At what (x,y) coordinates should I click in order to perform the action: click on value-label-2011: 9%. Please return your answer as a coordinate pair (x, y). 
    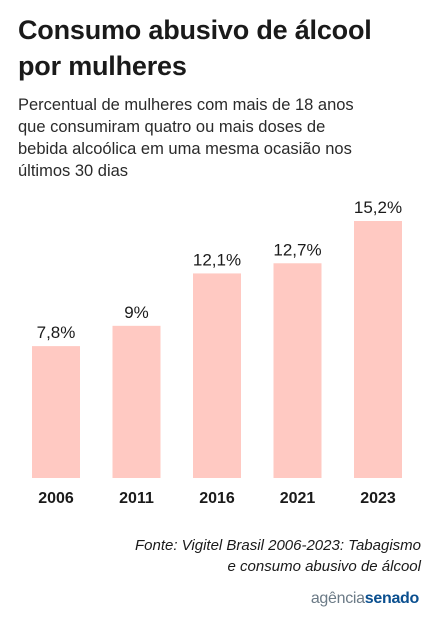
    Looking at the image, I should click on (136, 312).